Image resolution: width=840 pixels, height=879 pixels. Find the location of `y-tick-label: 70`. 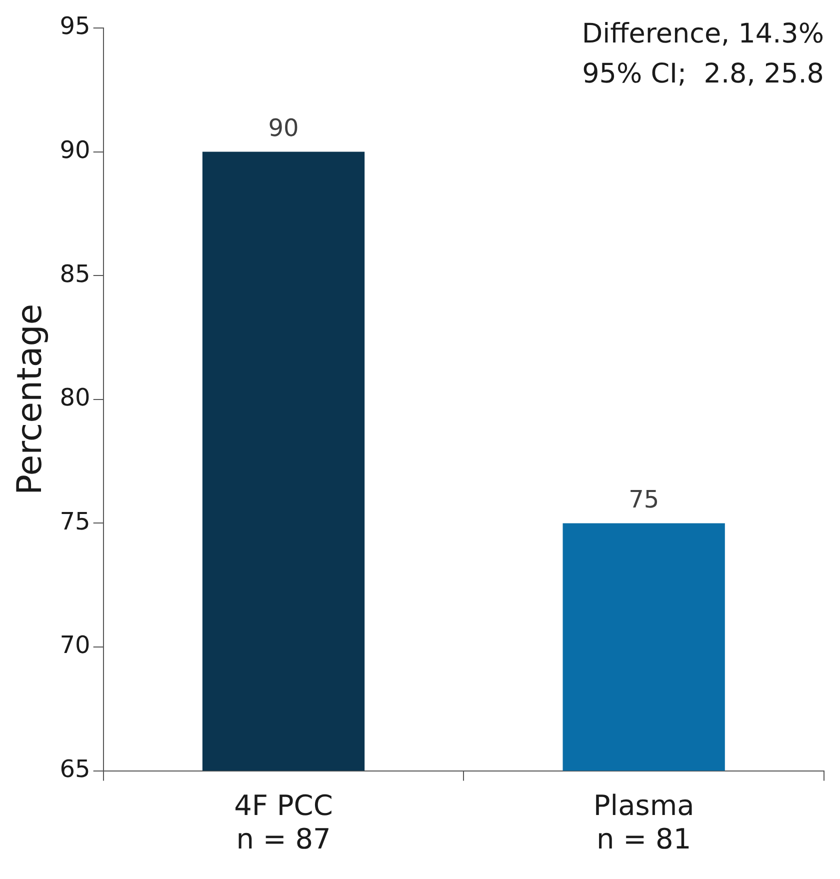

y-tick-label: 70 is located at coordinates (75, 645).